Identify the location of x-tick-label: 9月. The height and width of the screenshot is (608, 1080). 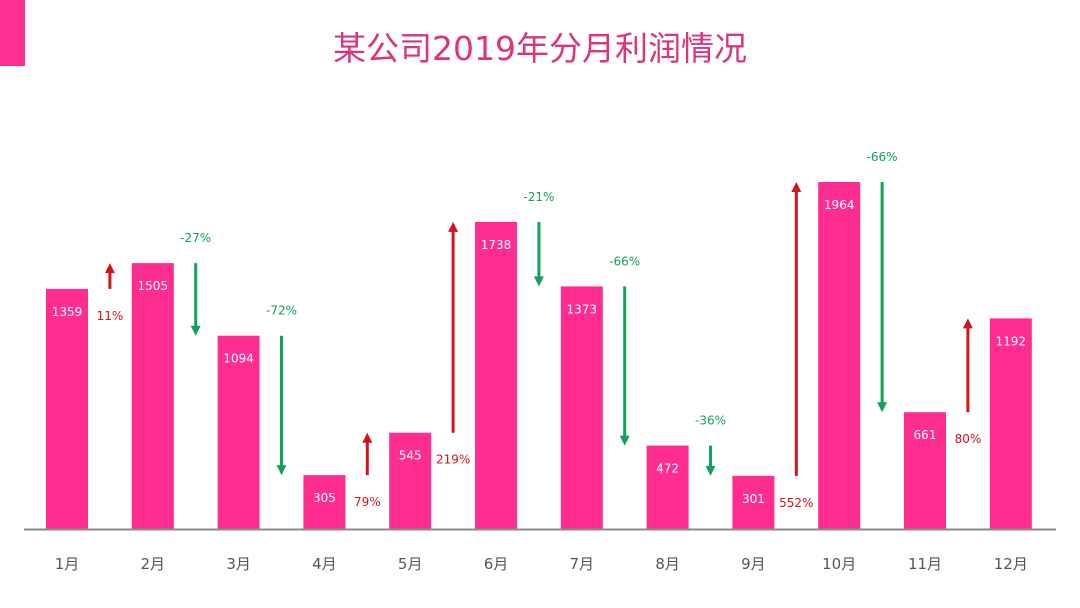
(753, 564).